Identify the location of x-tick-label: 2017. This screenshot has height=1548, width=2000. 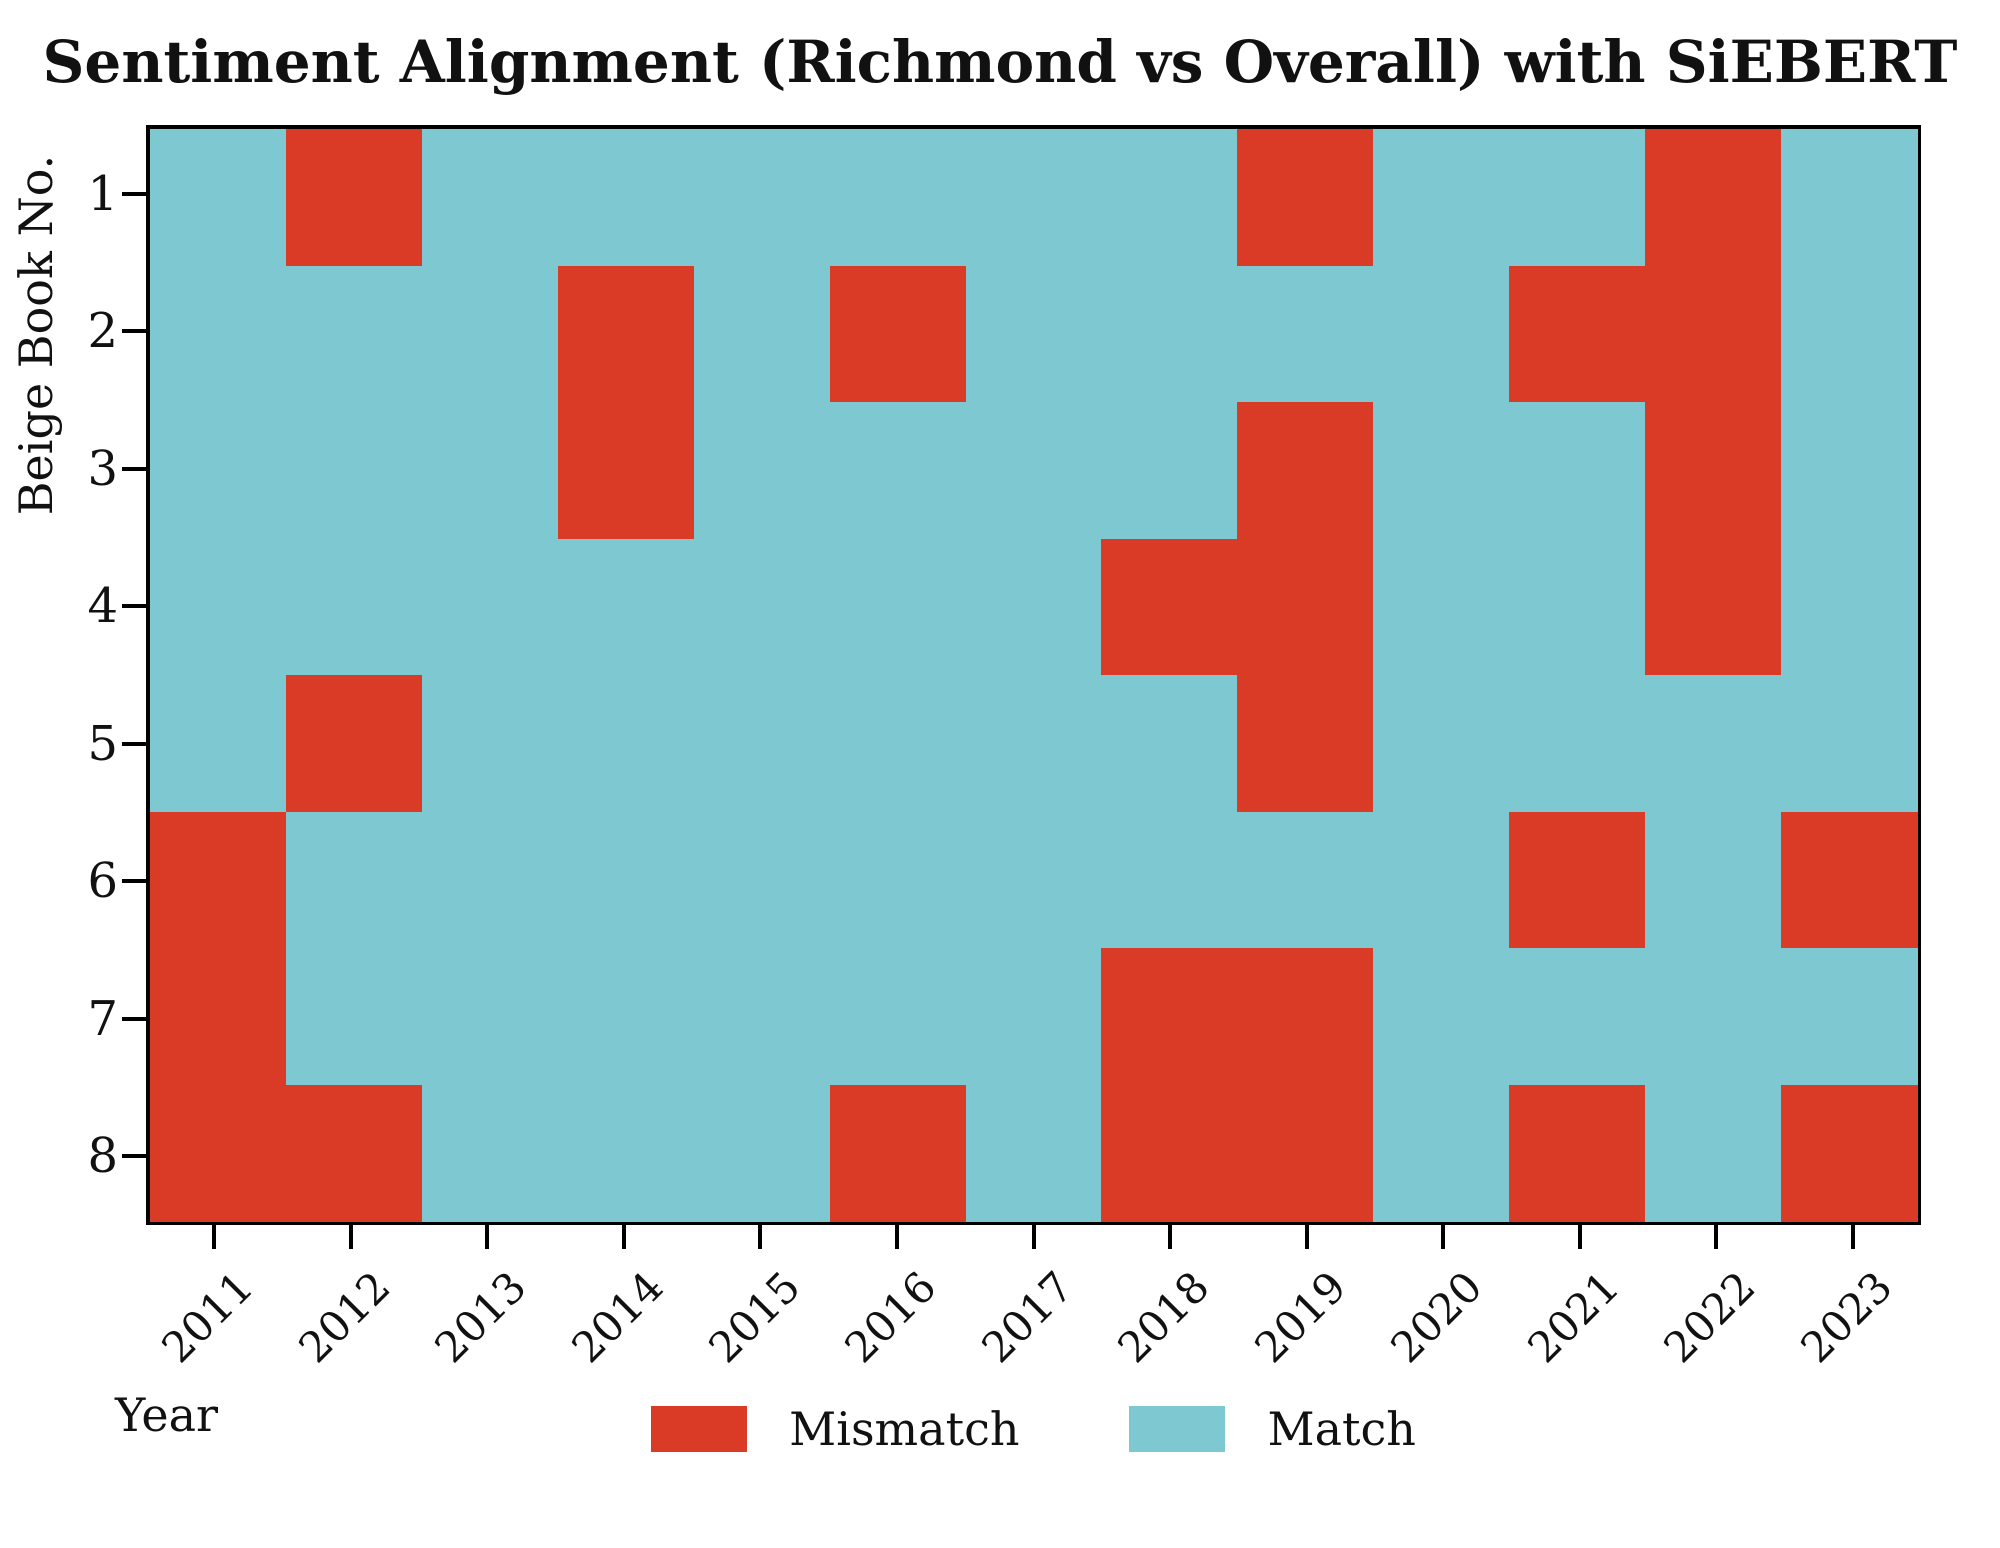
(1027, 1317).